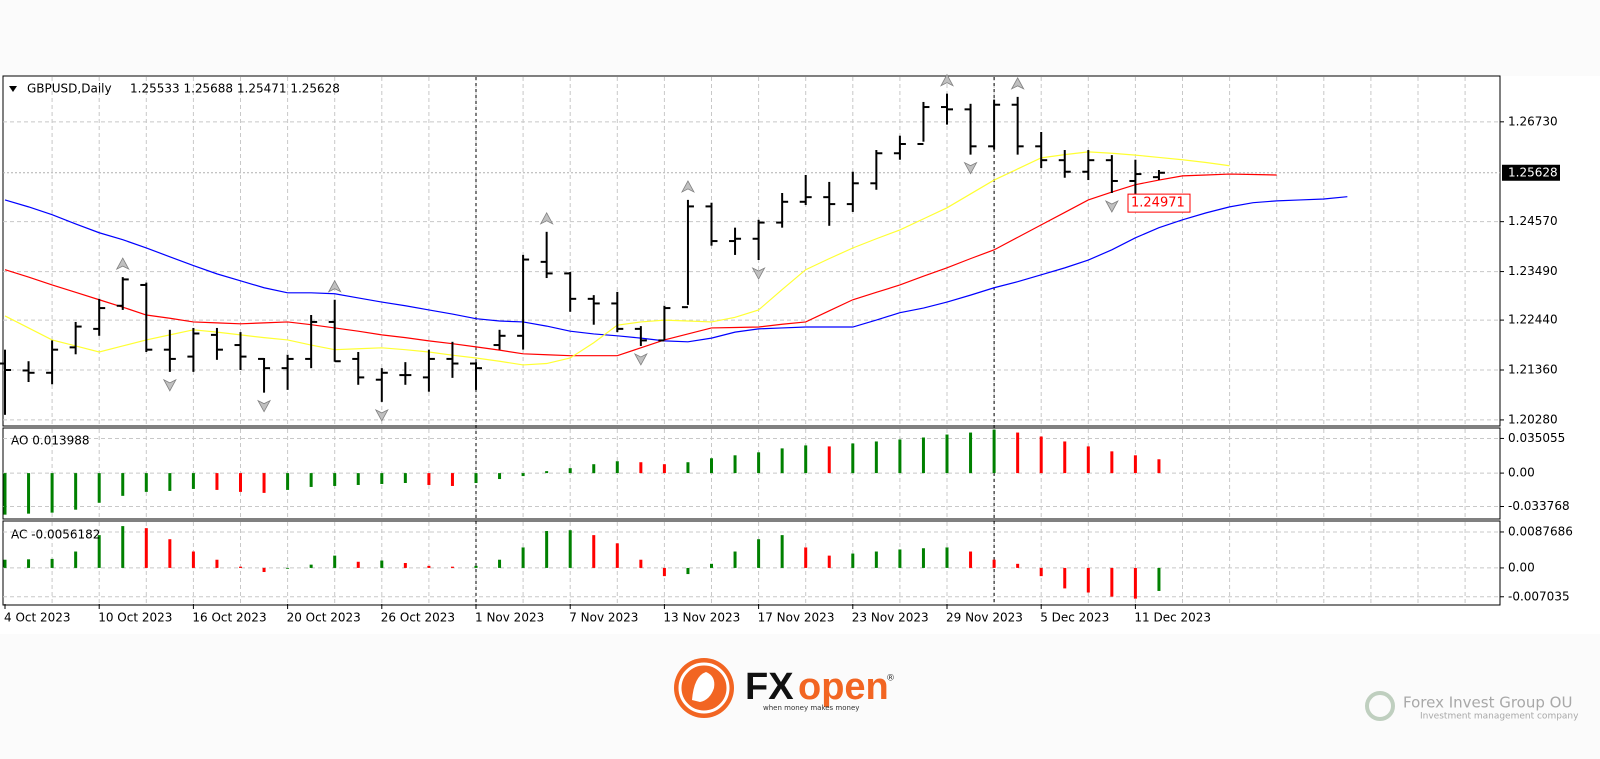  Describe the element at coordinates (135, 618) in the screenshot. I see `x-tick-label: 10 Oct 2023` at that location.